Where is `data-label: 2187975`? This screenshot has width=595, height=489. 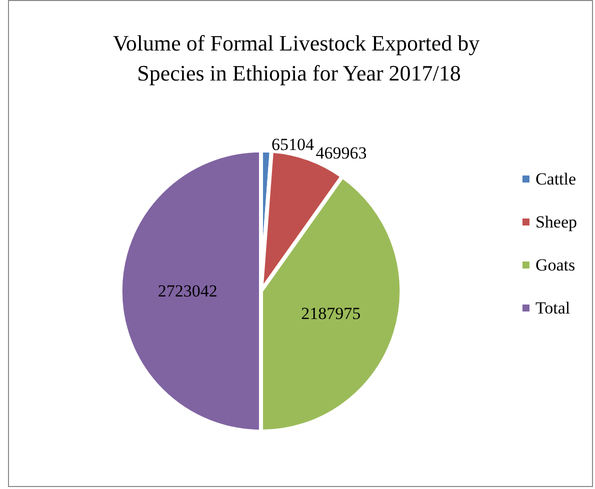 data-label: 2187975 is located at coordinates (331, 313).